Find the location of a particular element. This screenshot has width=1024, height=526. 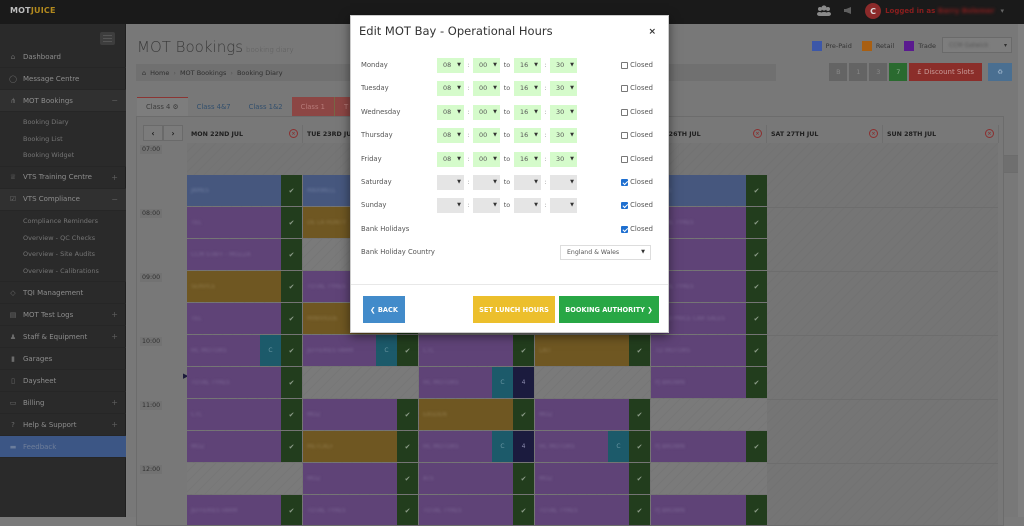

close-icon: × is located at coordinates (652, 32).